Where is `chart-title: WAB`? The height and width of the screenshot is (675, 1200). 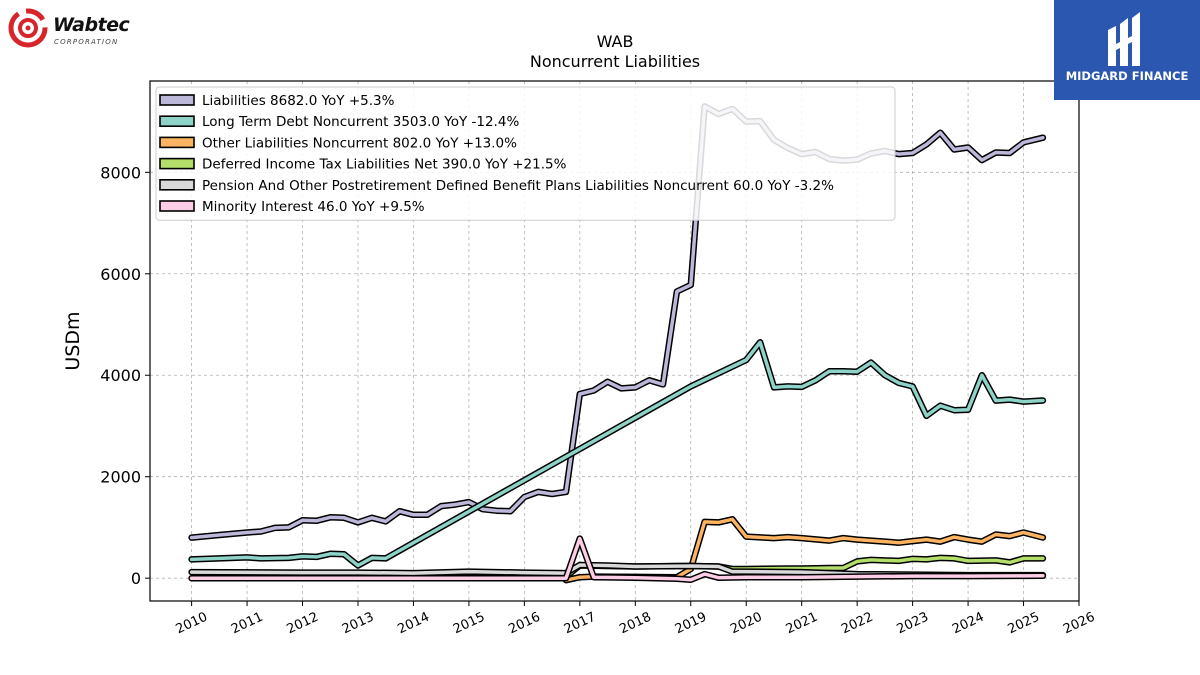
chart-title: WAB is located at coordinates (615, 41).